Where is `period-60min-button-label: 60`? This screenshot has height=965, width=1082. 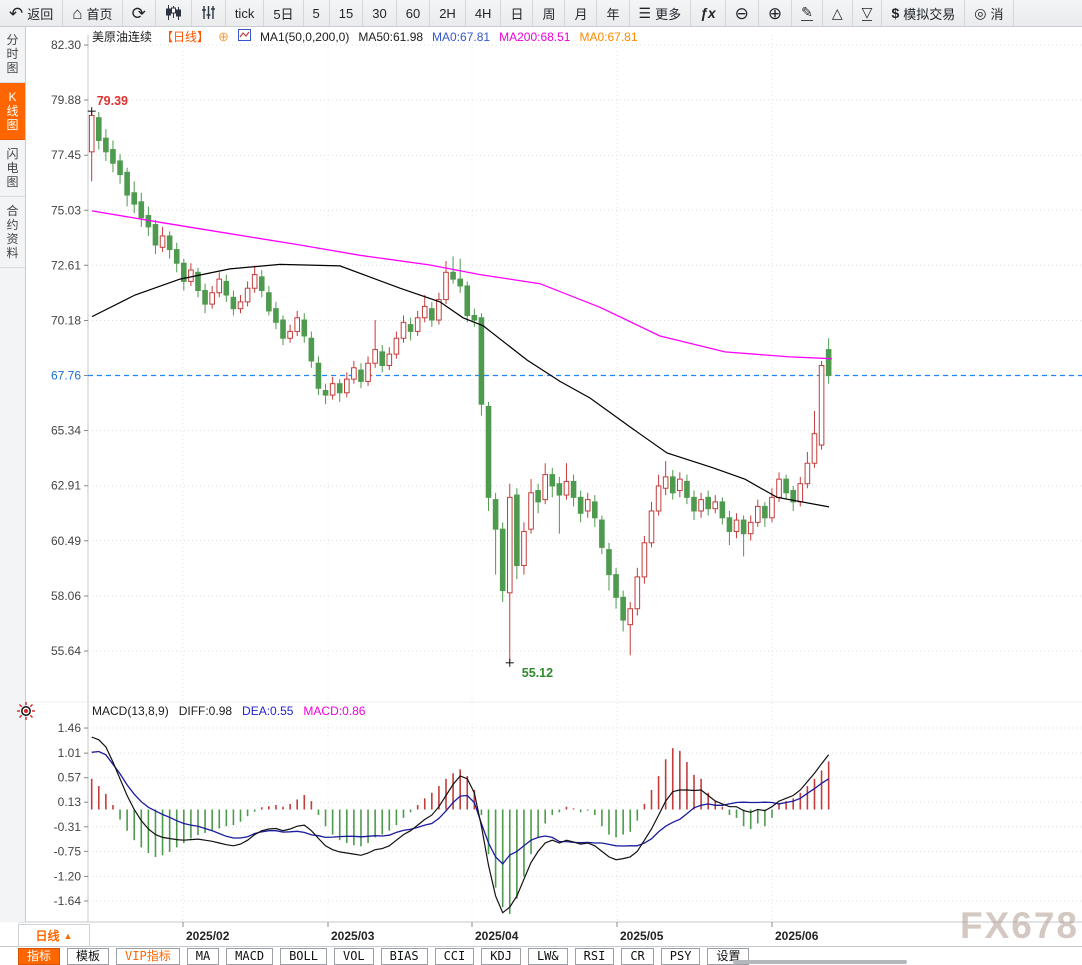
period-60min-button-label: 60 is located at coordinates (413, 13).